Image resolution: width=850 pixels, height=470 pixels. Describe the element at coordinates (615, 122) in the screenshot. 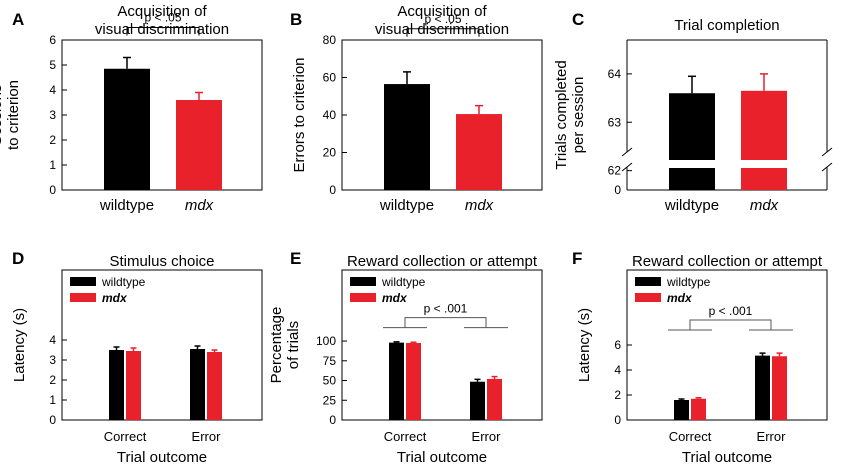

I see `y-tick-label: 63` at that location.